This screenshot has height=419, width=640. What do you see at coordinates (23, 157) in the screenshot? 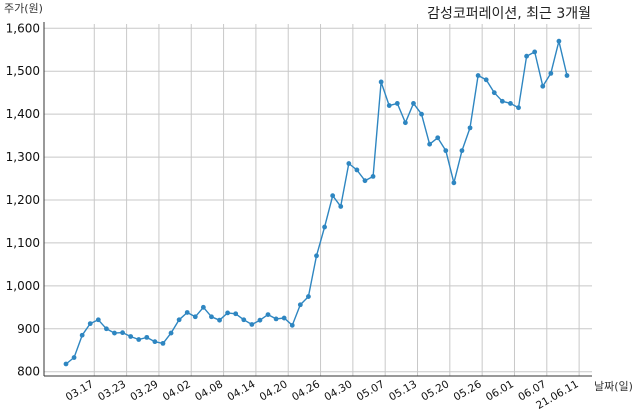
I see `y-tick-label: 1,300` at bounding box center [23, 157].